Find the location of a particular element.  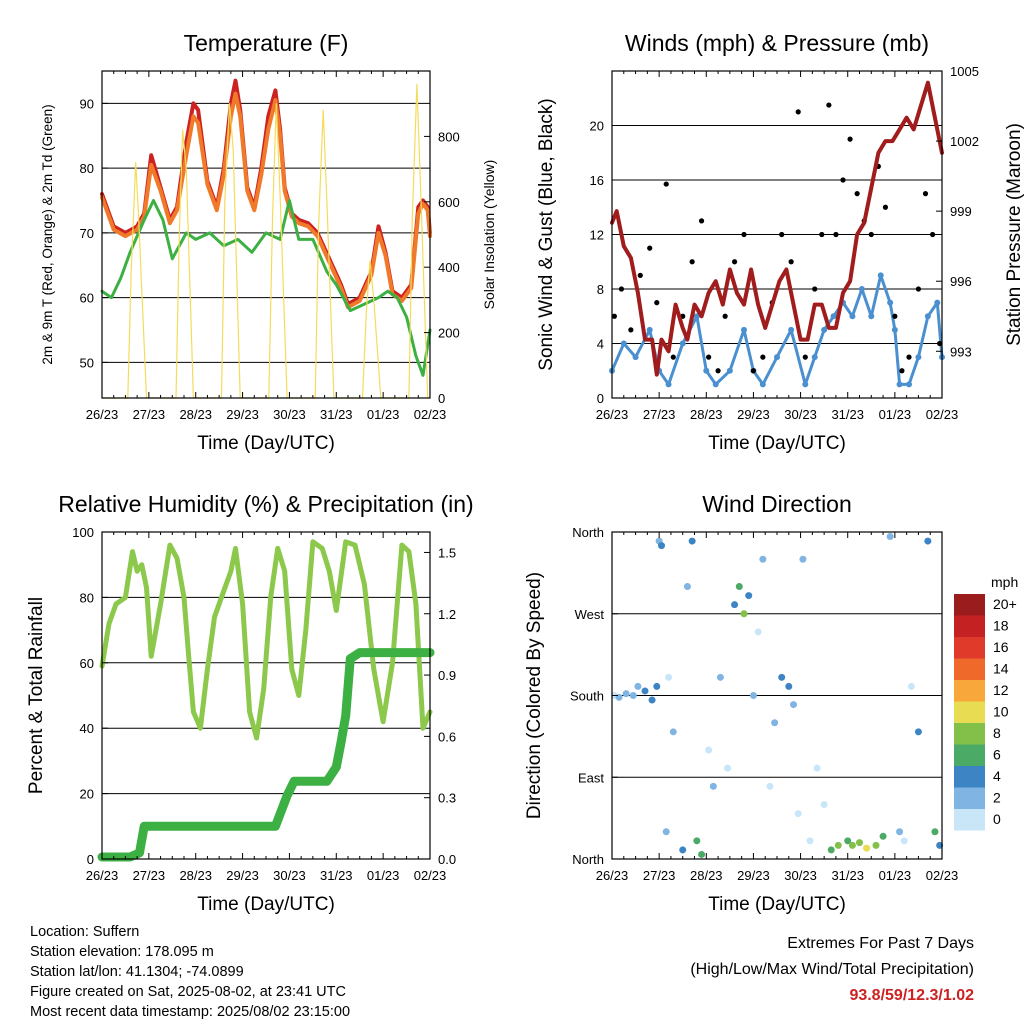

x-tick-label: 27/23 is located at coordinates (149, 414).